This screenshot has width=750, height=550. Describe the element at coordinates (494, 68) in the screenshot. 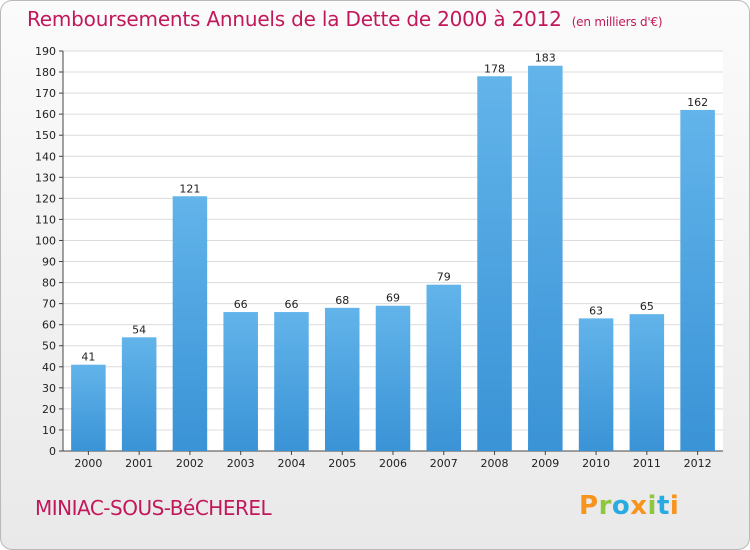

I see `bar-value-label: 178` at that location.